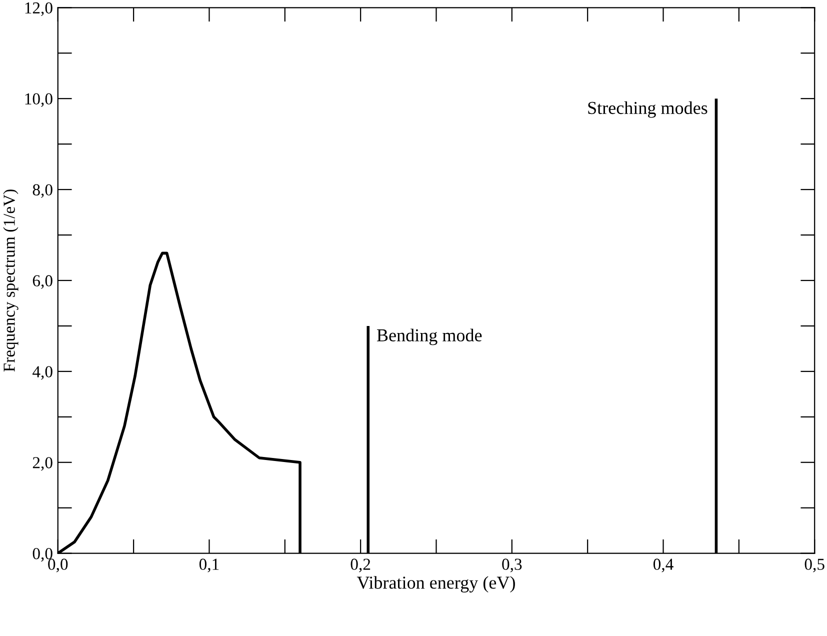 This screenshot has width=827, height=636. I want to click on annotation: Streching modes, so click(648, 109).